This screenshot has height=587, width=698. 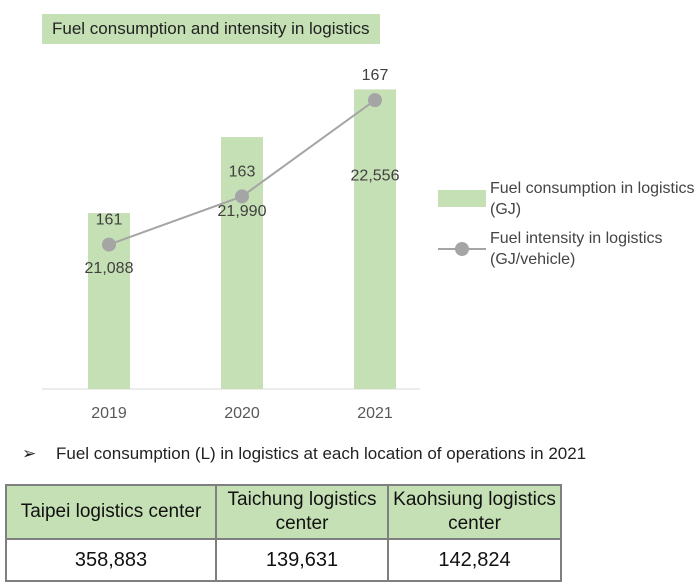 What do you see at coordinates (302, 512) in the screenshot?
I see `table-header-taichung: Taichung logistics center` at bounding box center [302, 512].